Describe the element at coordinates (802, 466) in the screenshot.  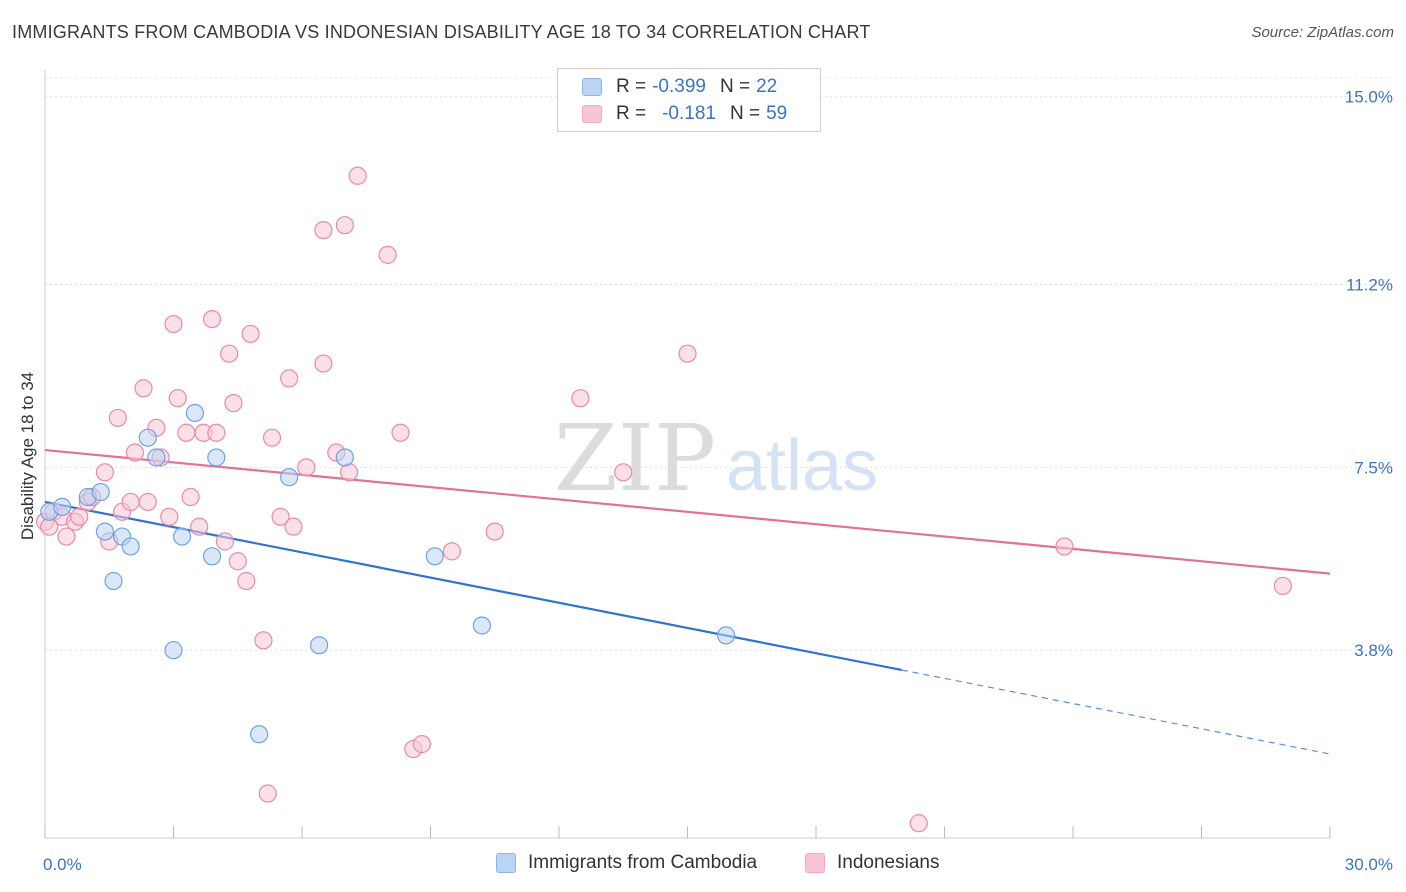
I see `watermark-atlas: atlas` at that location.